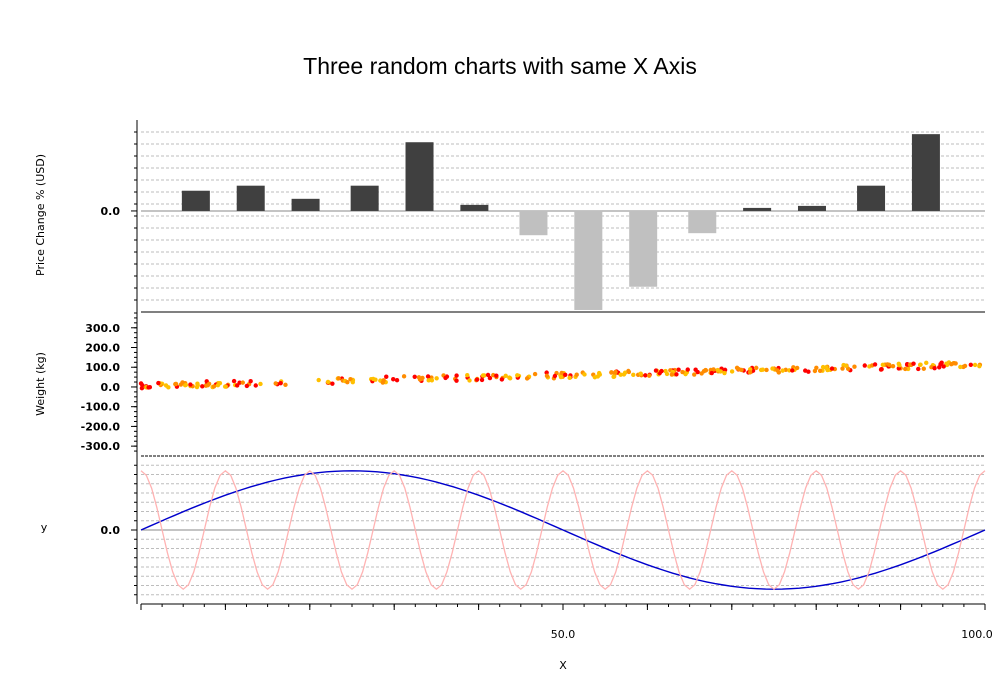  Describe the element at coordinates (101, 426) in the screenshot. I see `y-tick-label: -200.0` at that location.